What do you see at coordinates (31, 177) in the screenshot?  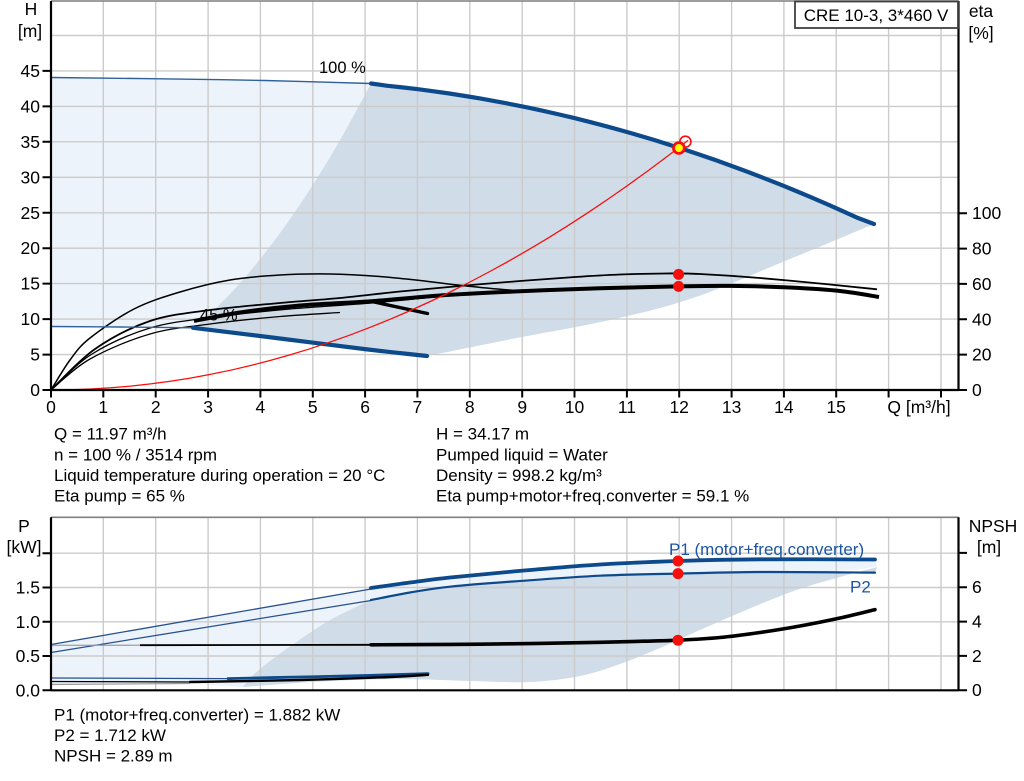 I see `svg-text: 30` at bounding box center [31, 177].